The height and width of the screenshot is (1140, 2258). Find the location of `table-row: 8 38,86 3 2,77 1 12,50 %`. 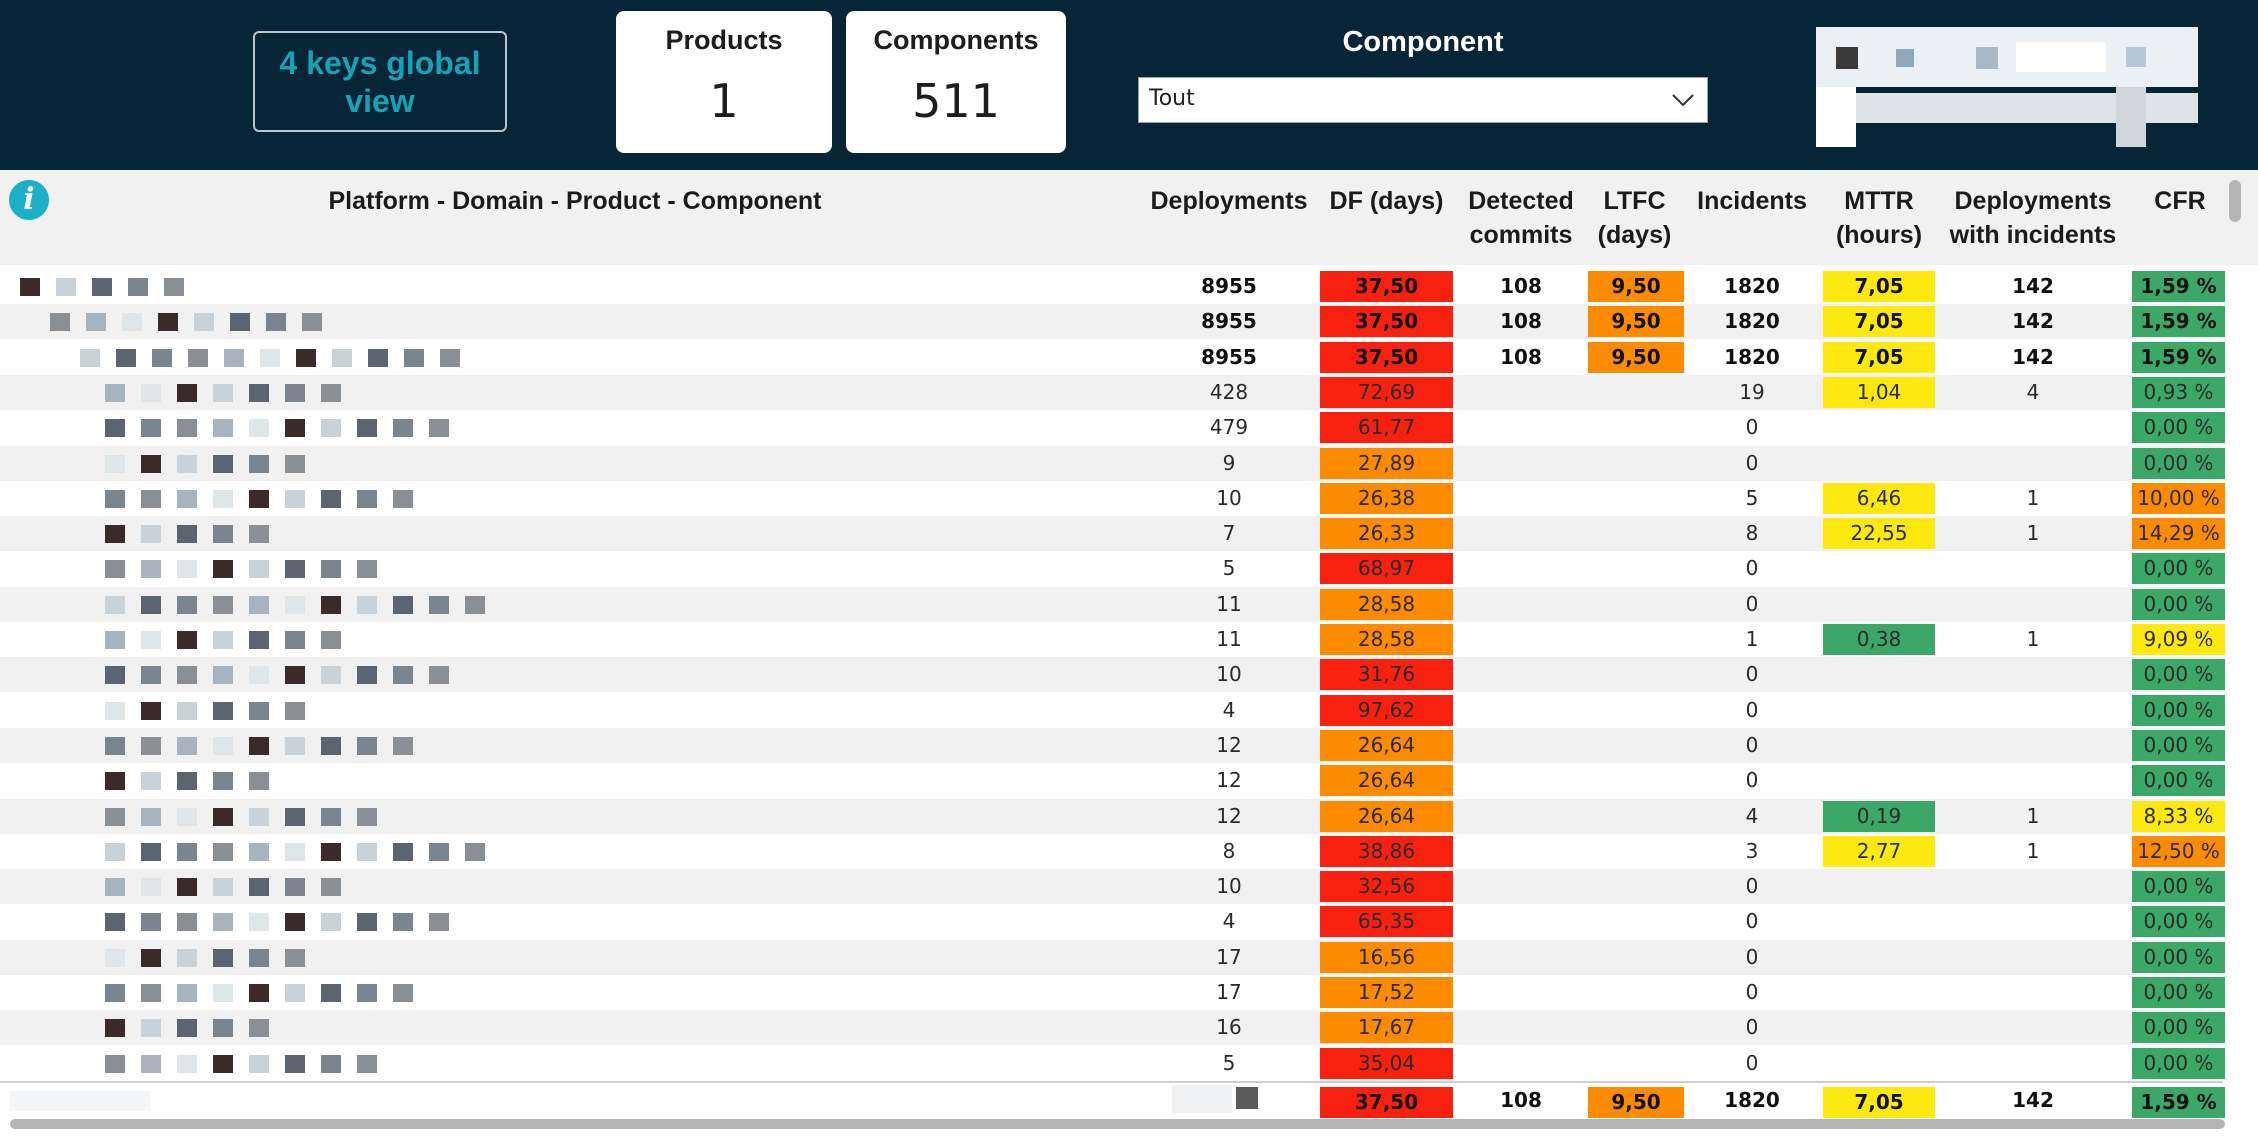

table-row: 8 38,86 3 2,77 1 12,50 % is located at coordinates (1112, 851).